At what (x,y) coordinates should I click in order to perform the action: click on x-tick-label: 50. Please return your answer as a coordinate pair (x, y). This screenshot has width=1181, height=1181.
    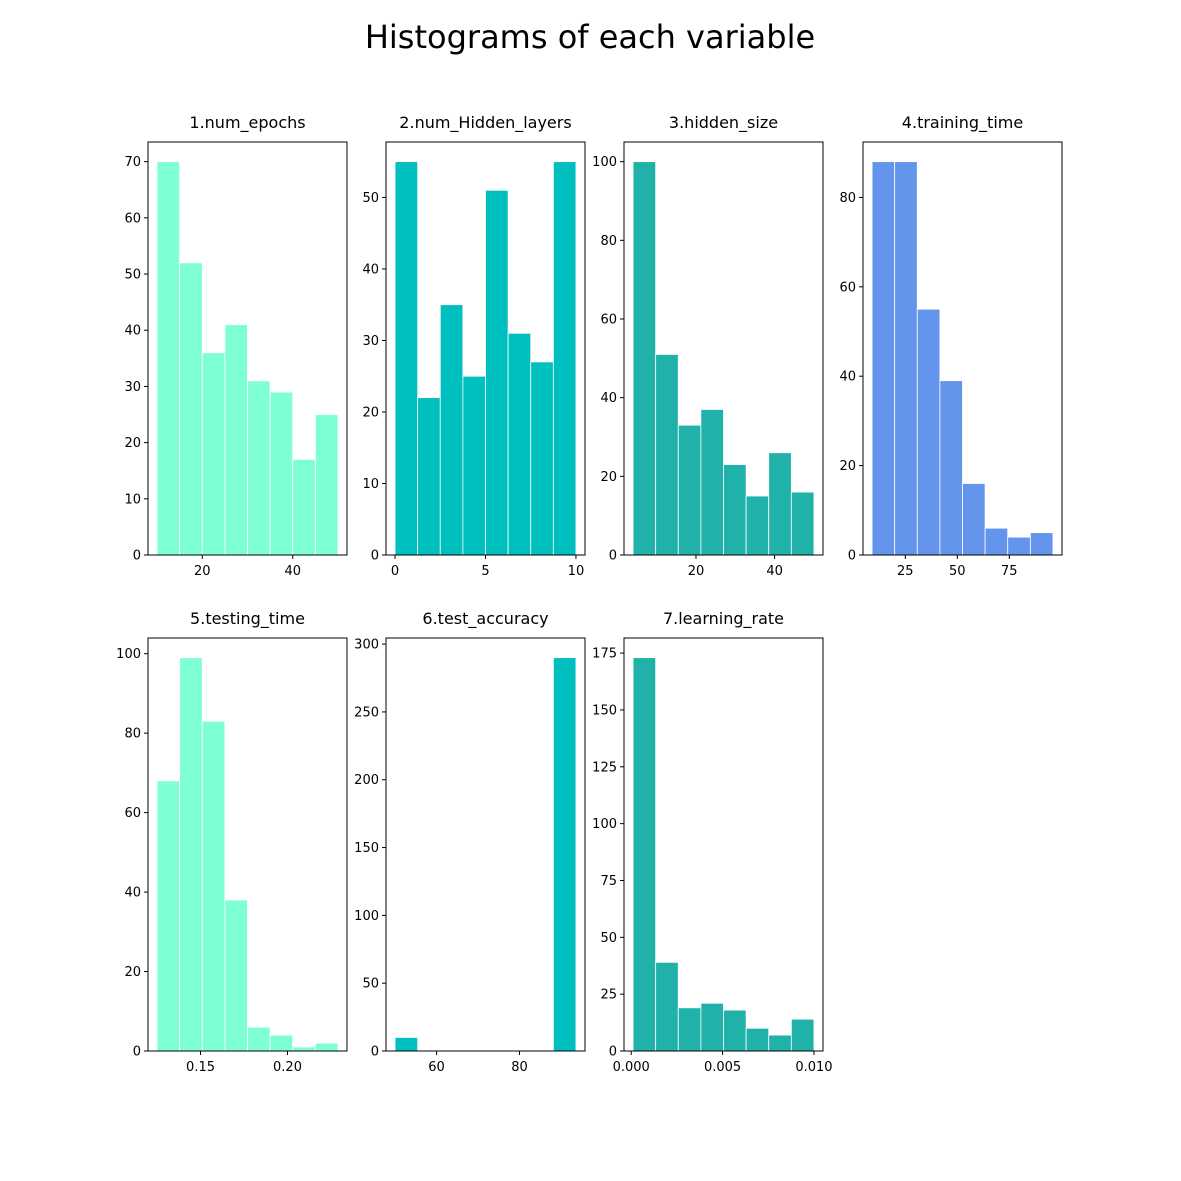
    Looking at the image, I should click on (957, 571).